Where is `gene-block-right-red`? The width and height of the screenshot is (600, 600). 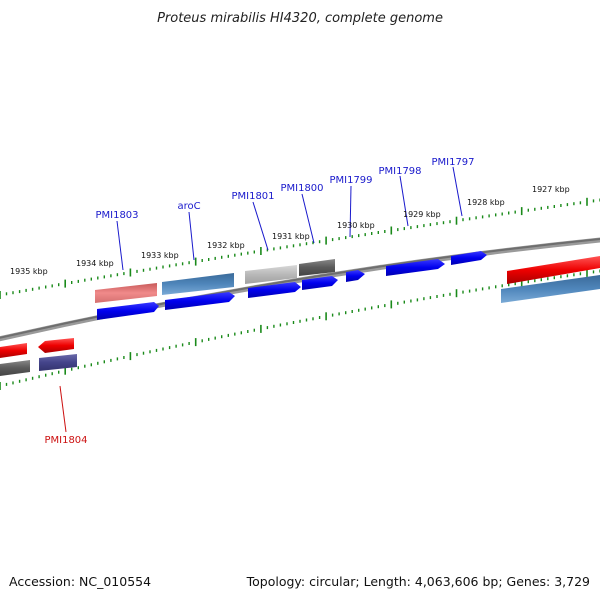 gene-block-right-red is located at coordinates (553, 270).